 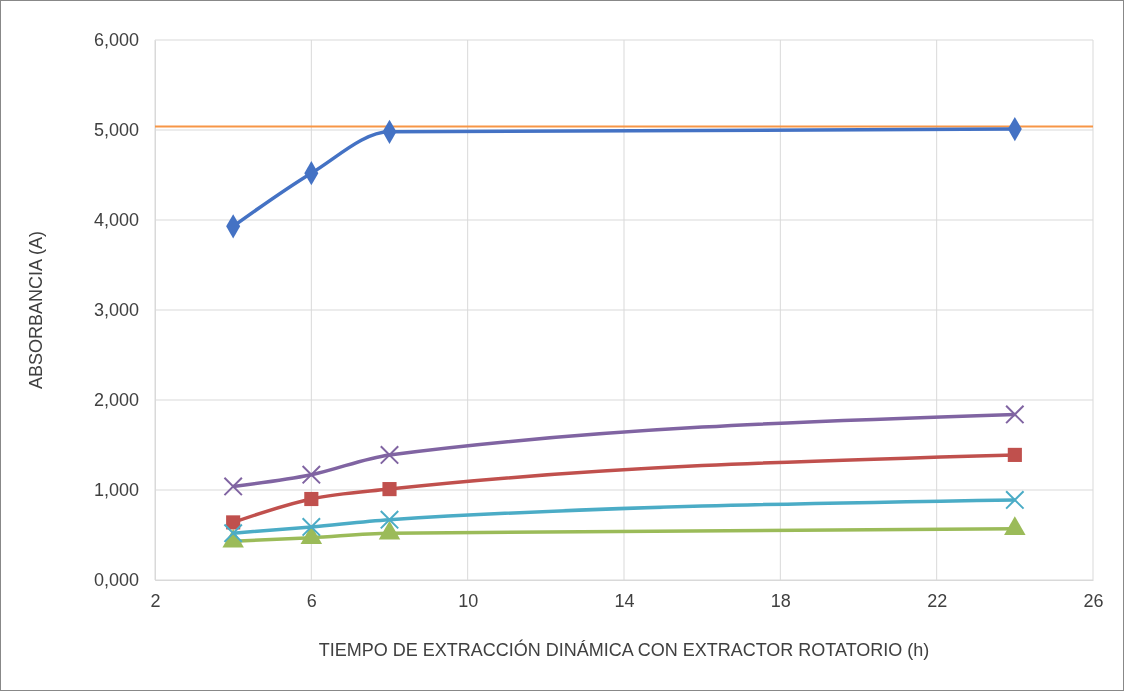 I want to click on x-tick-label: 18, so click(x=780, y=600).